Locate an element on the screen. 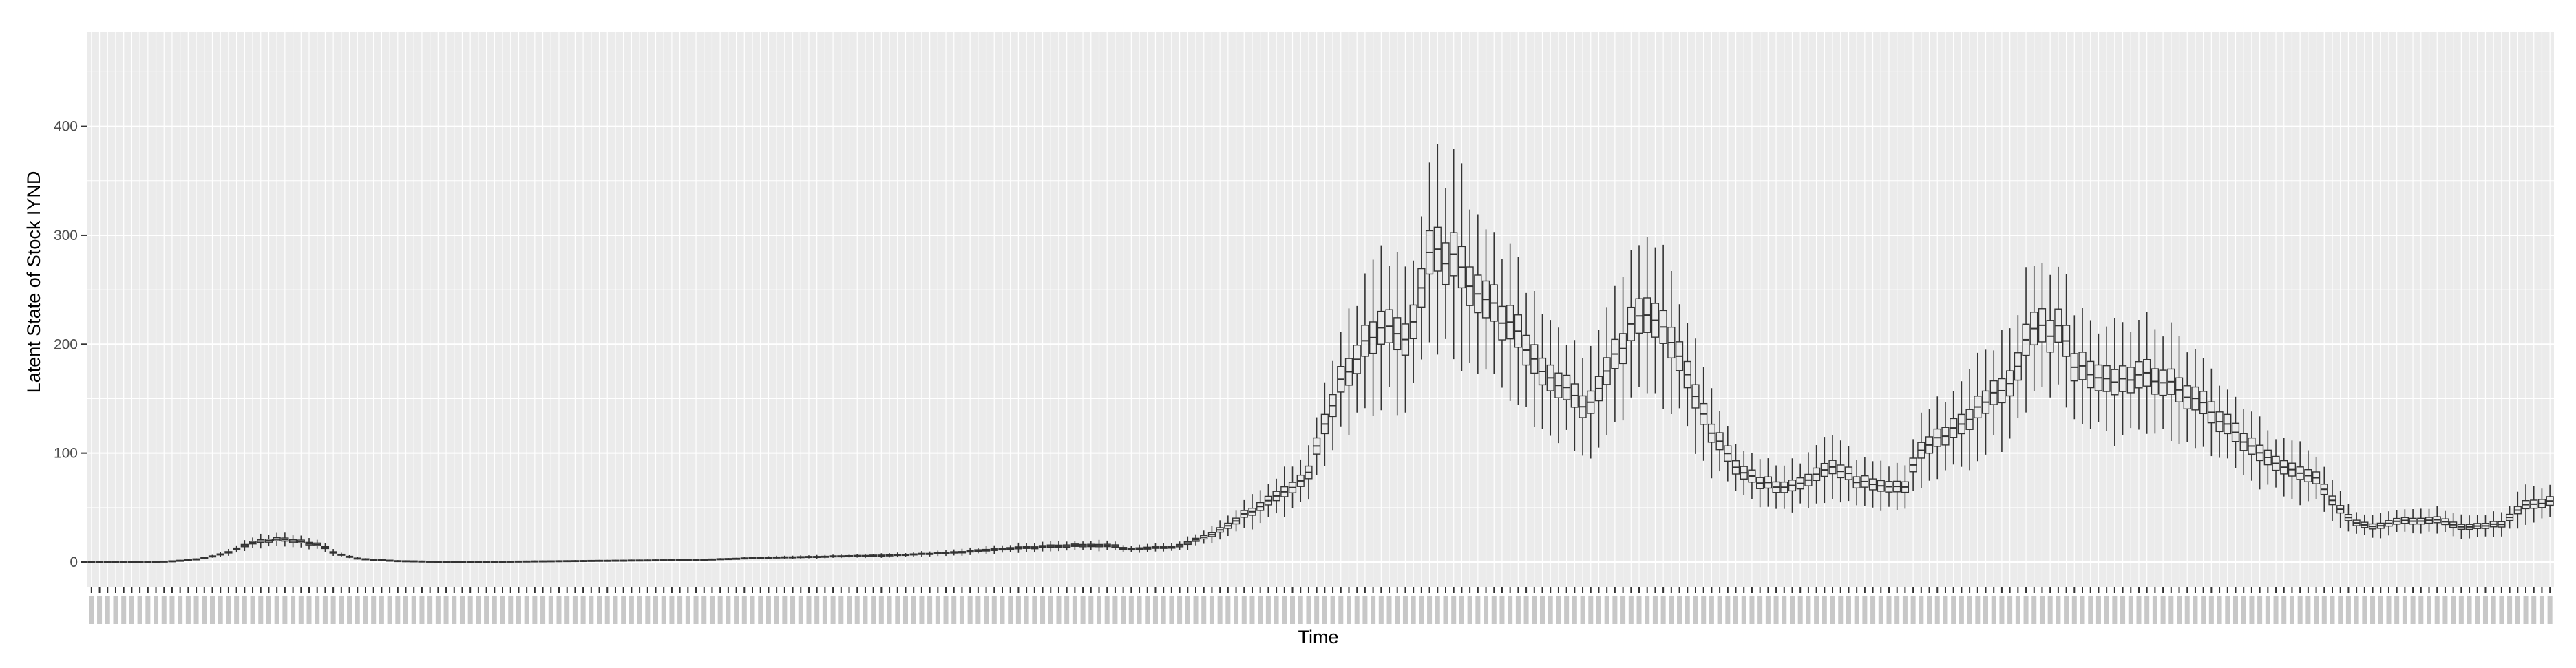 The height and width of the screenshot is (668, 2576). y-tick-label: 300 is located at coordinates (66, 236).